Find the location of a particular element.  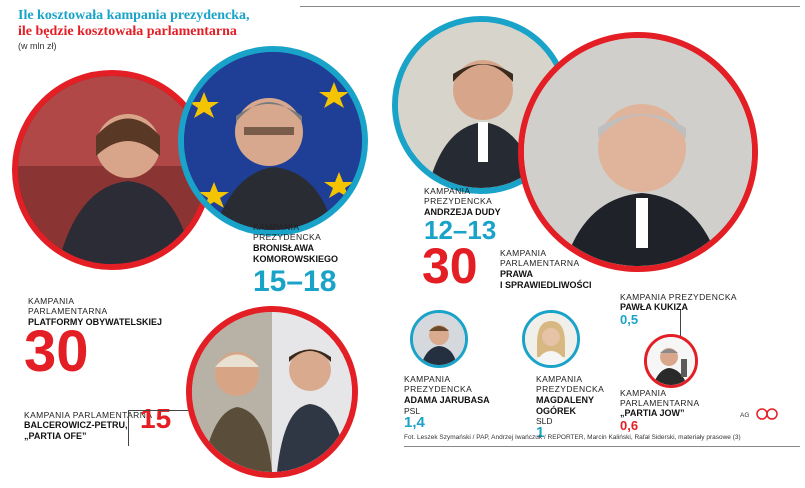

ogorek-cap1: KAMPANIA is located at coordinates (559, 379).